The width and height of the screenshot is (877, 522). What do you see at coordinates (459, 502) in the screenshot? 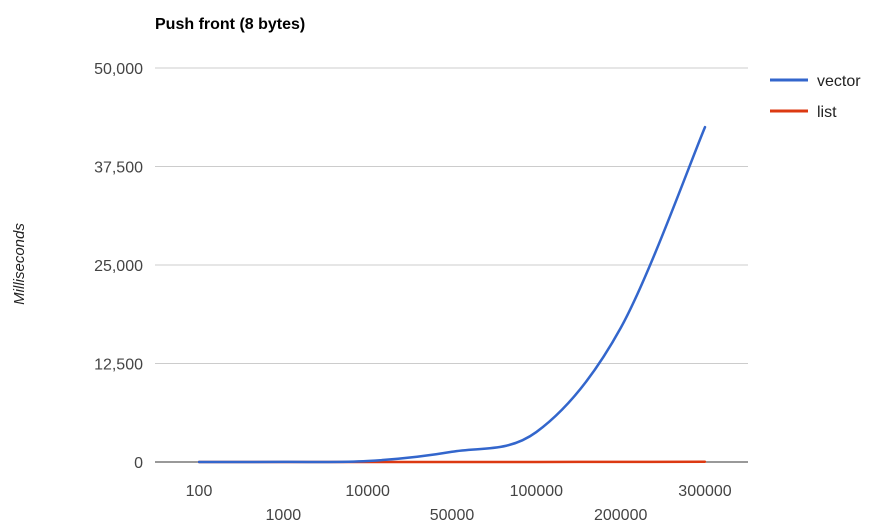
I see `x-axis-ticks: 100 1000 10000 50000 100000 200000 300000` at bounding box center [459, 502].